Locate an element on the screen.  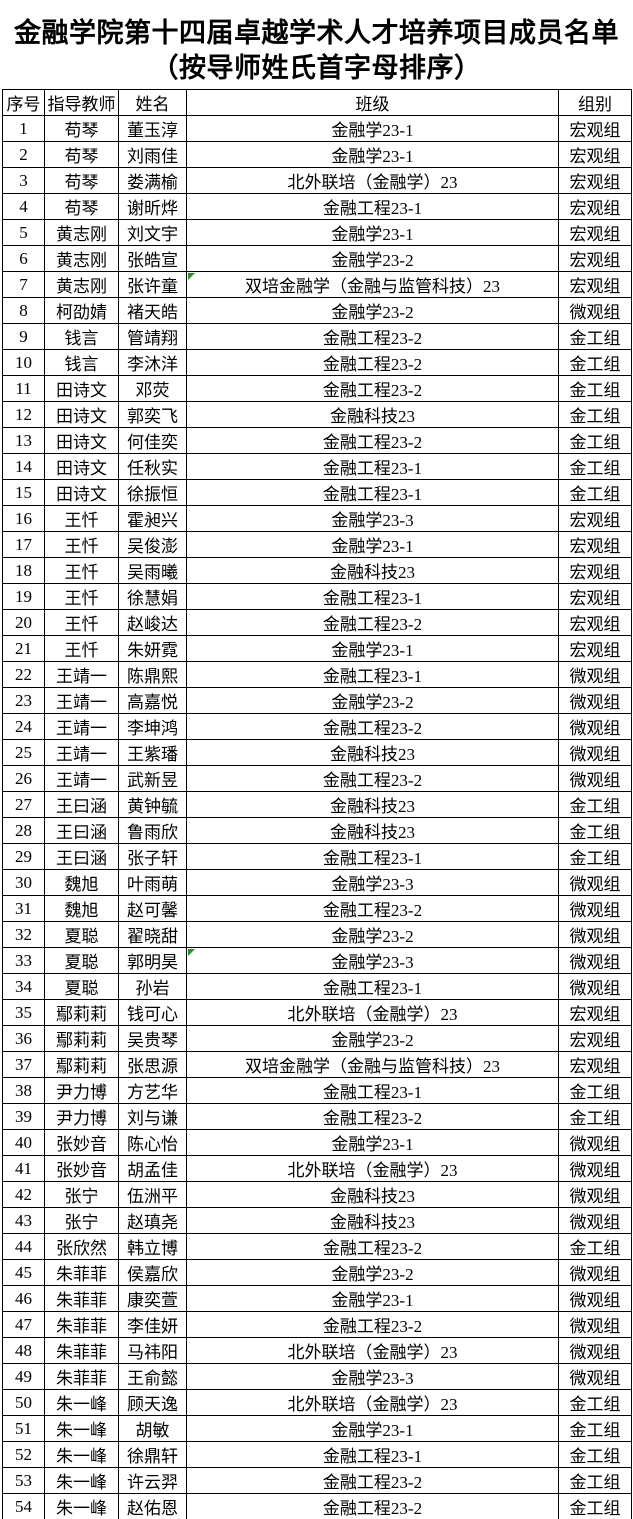
cell-seq: 4 is located at coordinates (23, 206).